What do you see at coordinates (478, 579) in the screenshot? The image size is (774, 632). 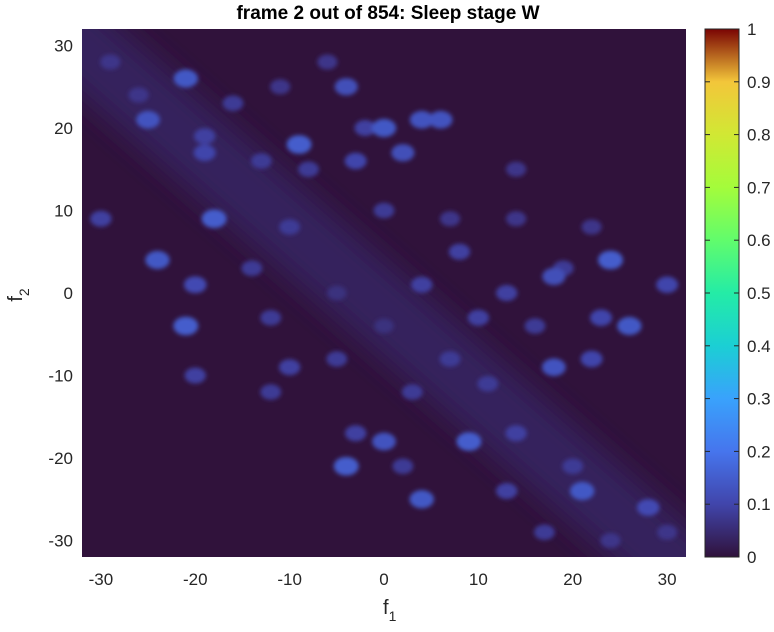 I see `x-tick-label: 10` at bounding box center [478, 579].